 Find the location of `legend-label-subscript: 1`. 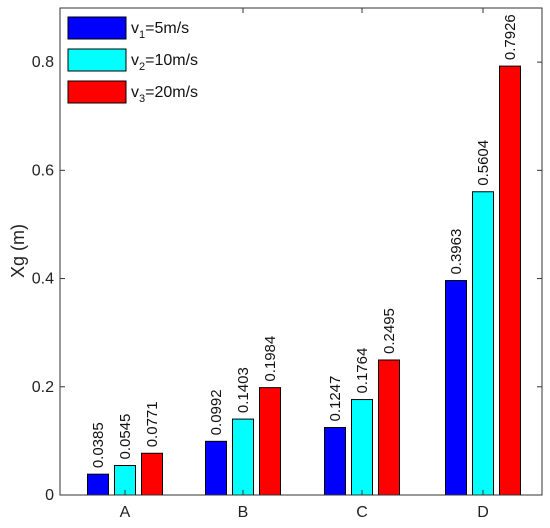

legend-label-subscript: 1 is located at coordinates (142, 35).